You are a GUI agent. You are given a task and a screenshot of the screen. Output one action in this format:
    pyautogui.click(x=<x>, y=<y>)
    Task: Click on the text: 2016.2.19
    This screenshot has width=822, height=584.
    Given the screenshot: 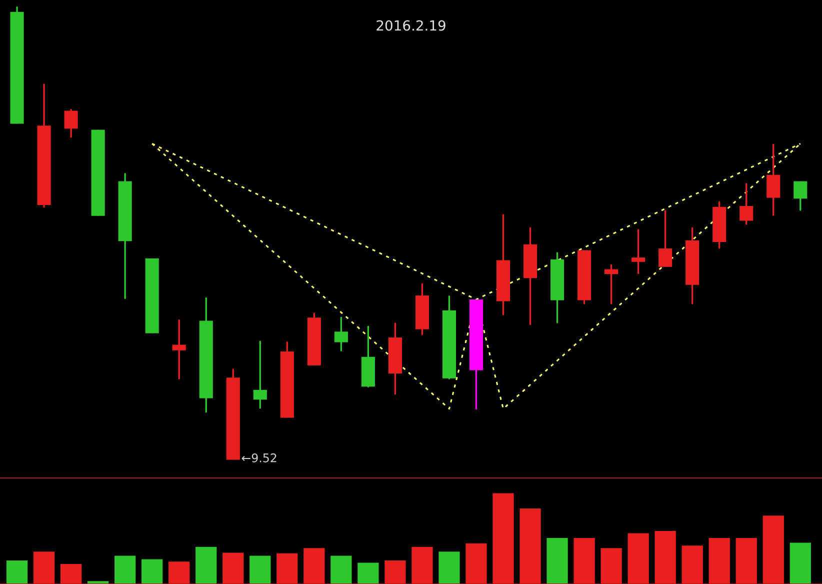 What is the action you would take?
    pyautogui.click(x=411, y=25)
    